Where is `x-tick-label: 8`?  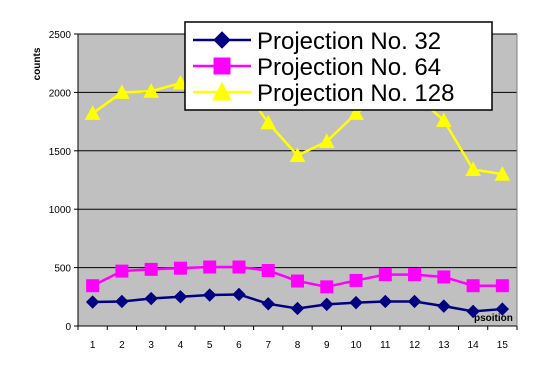 x-tick-label: 8 is located at coordinates (298, 345).